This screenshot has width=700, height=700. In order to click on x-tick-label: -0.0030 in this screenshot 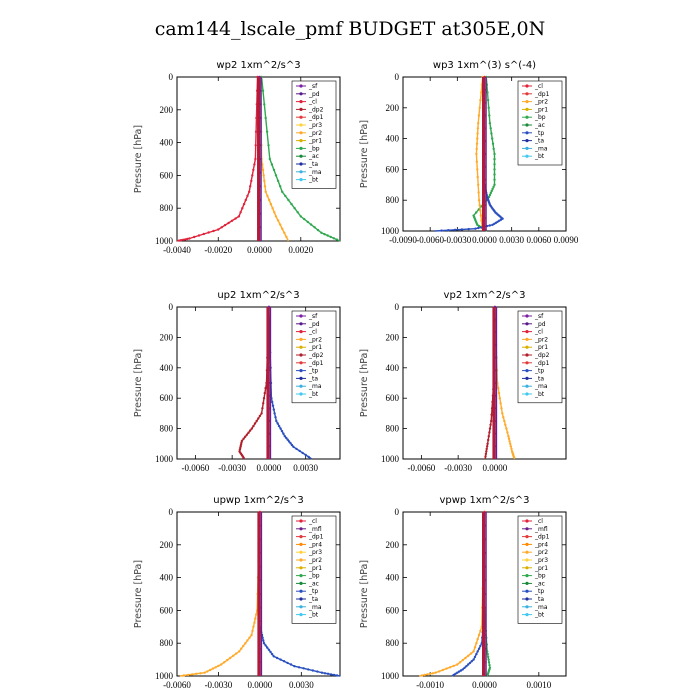, I will do `click(232, 468)`.